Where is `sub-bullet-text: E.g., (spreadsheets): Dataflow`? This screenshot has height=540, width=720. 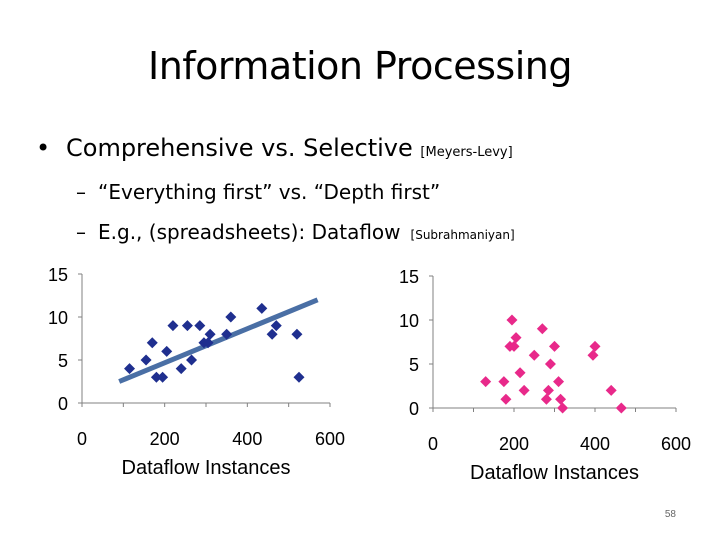
sub-bullet-text: E.g., (spreadsheets): Dataflow is located at coordinates (249, 232).